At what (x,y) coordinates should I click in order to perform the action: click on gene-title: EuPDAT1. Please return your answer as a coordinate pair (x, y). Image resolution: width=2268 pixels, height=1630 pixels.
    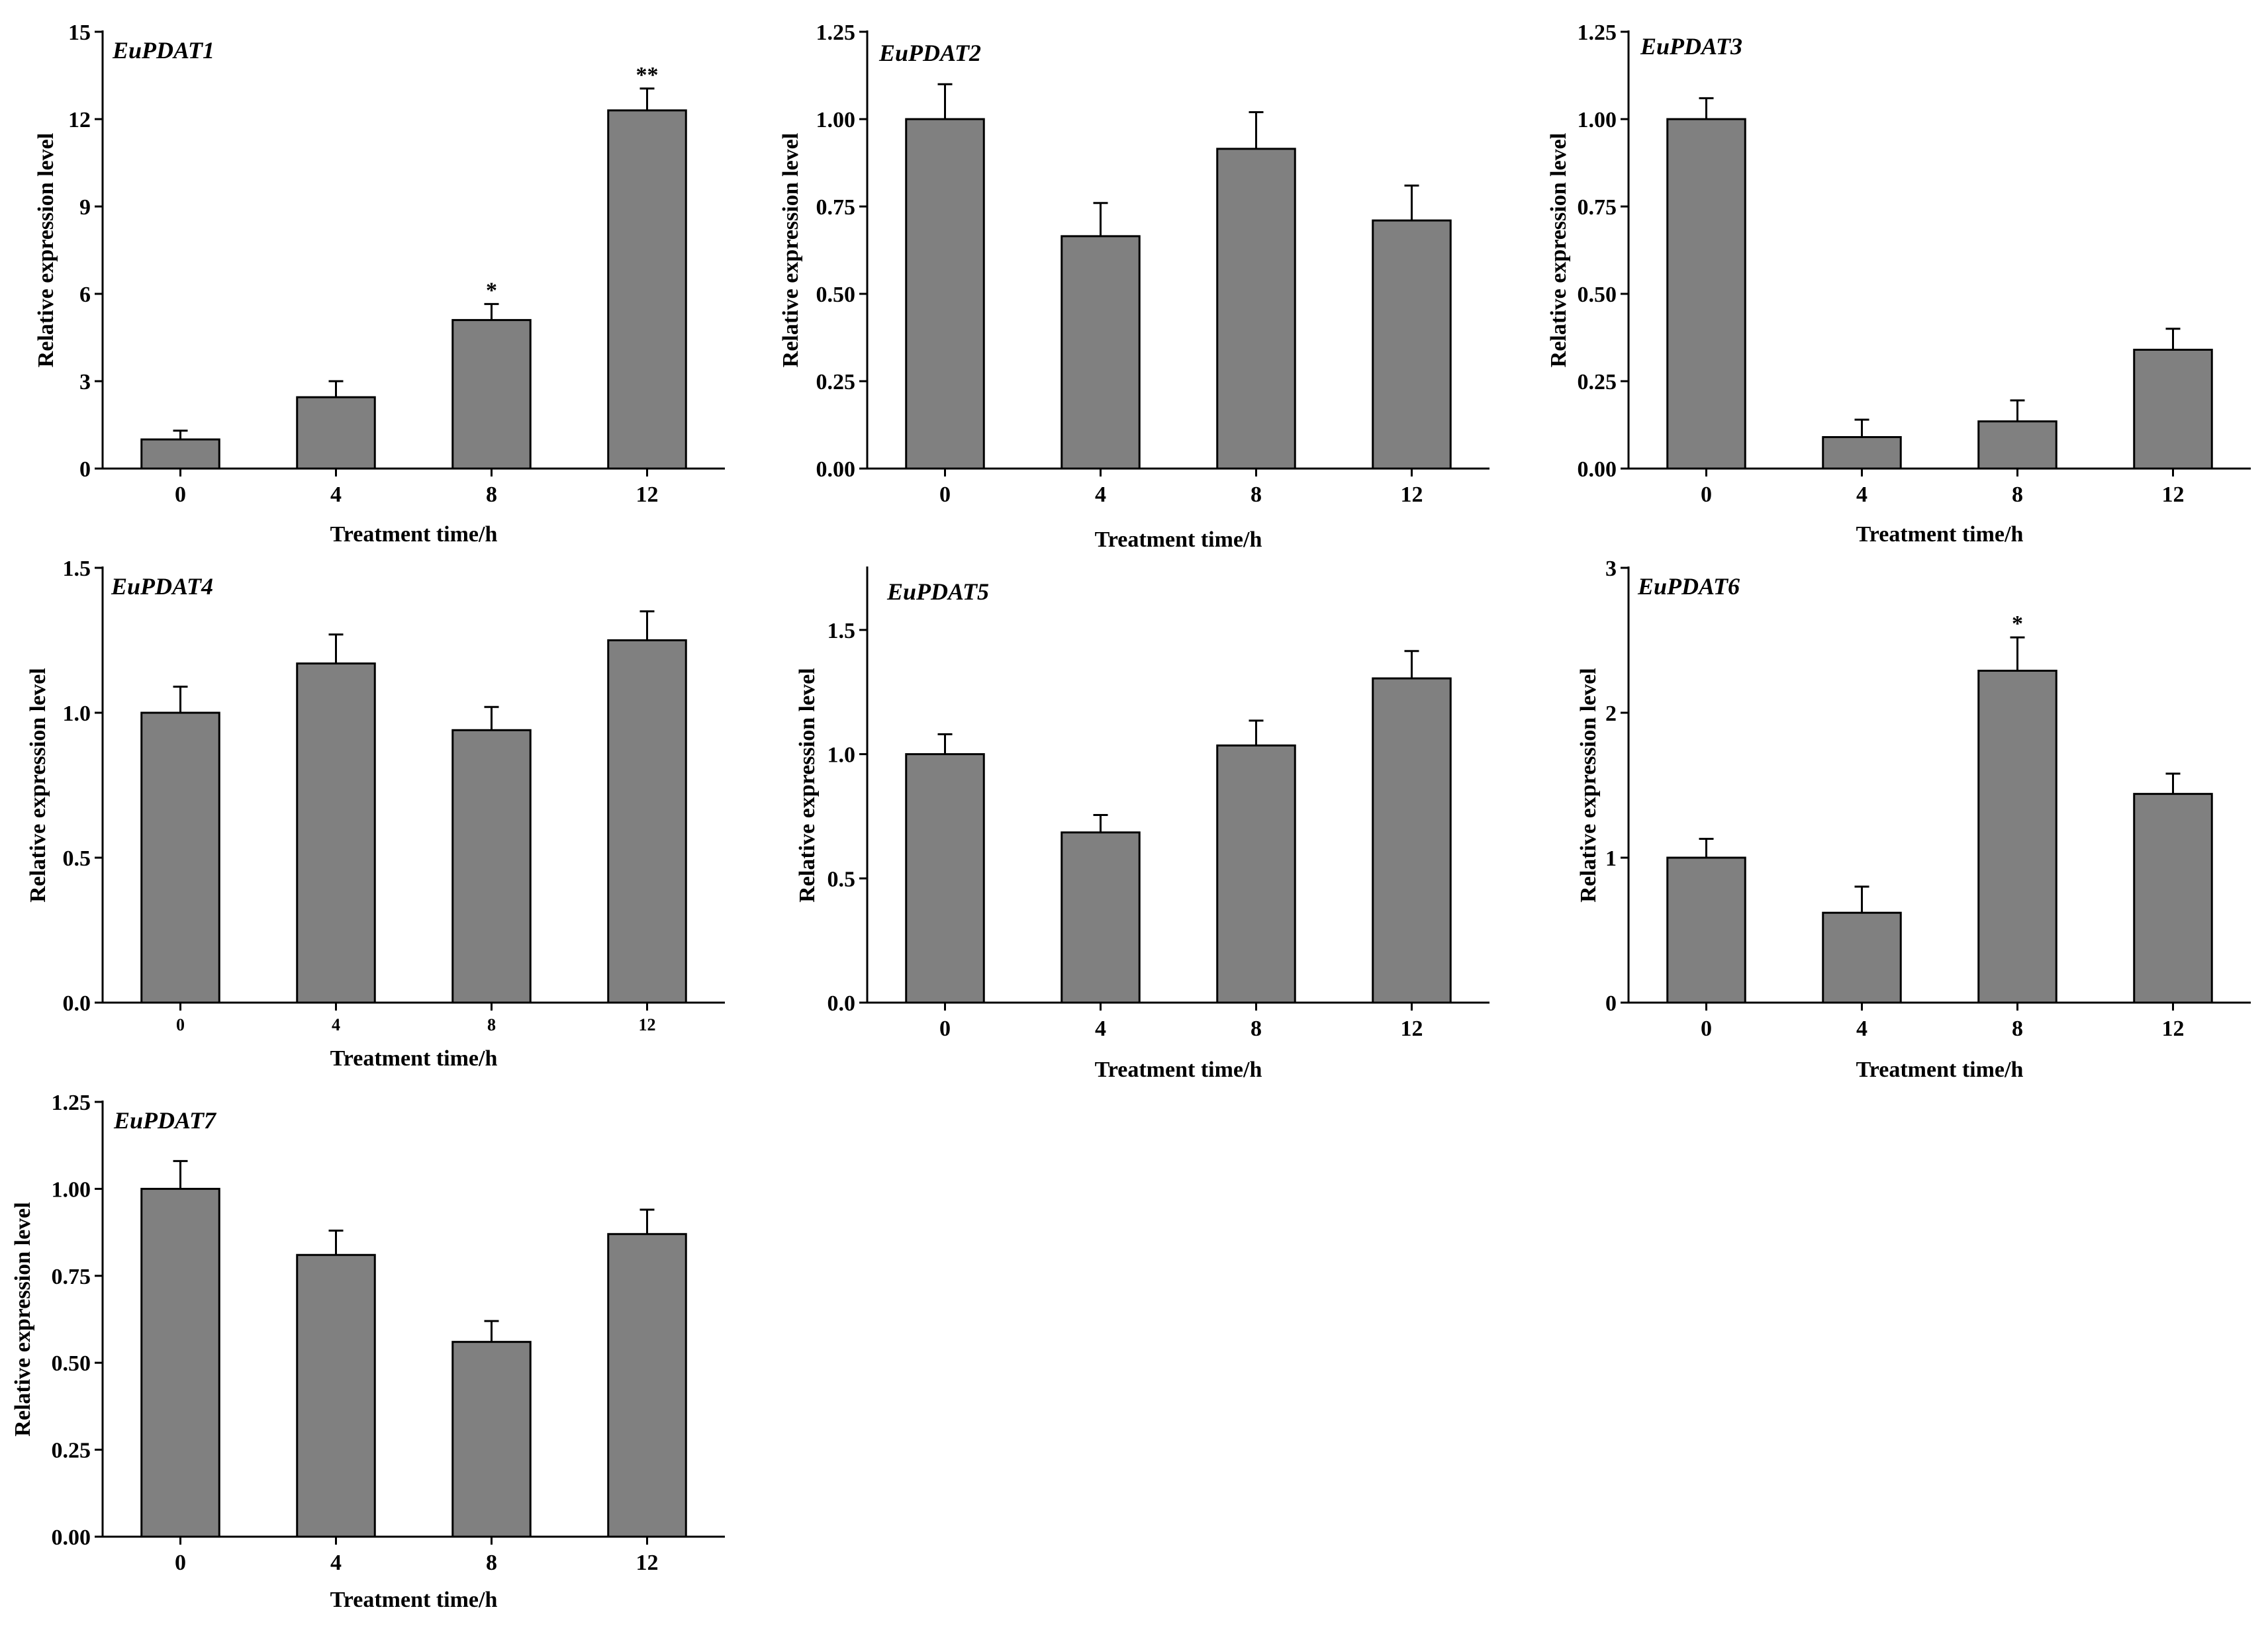
    Looking at the image, I should click on (163, 50).